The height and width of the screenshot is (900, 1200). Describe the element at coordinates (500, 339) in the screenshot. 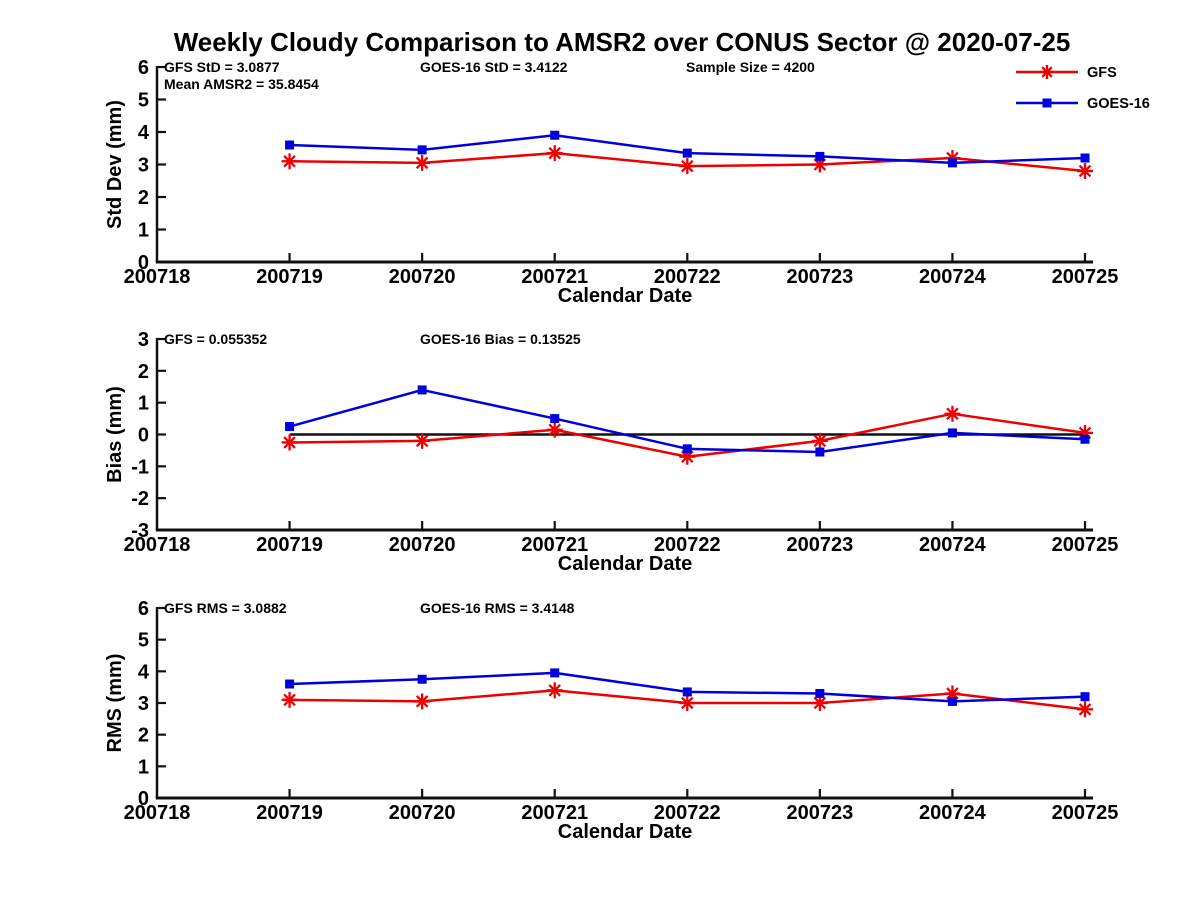

I see `stat-annotation: GOES-16 Bias = 0.13525` at that location.